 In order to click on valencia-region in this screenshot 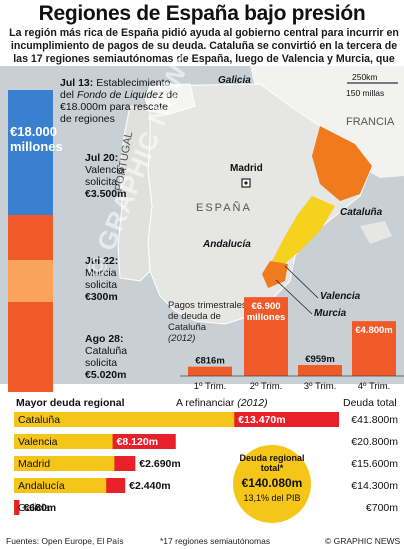, I will do `click(303, 231)`.